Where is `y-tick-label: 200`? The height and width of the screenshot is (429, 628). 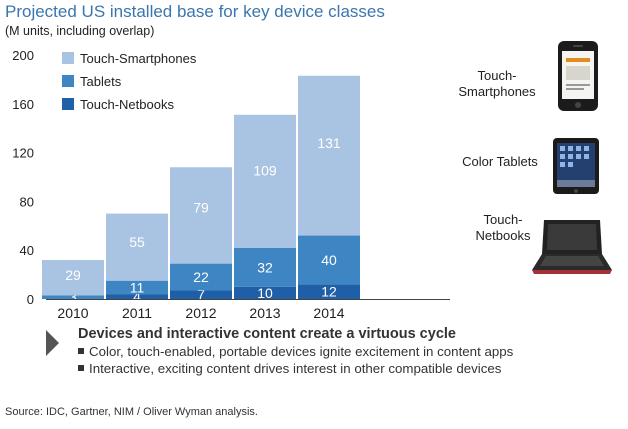
y-tick-label: 200 is located at coordinates (23, 55).